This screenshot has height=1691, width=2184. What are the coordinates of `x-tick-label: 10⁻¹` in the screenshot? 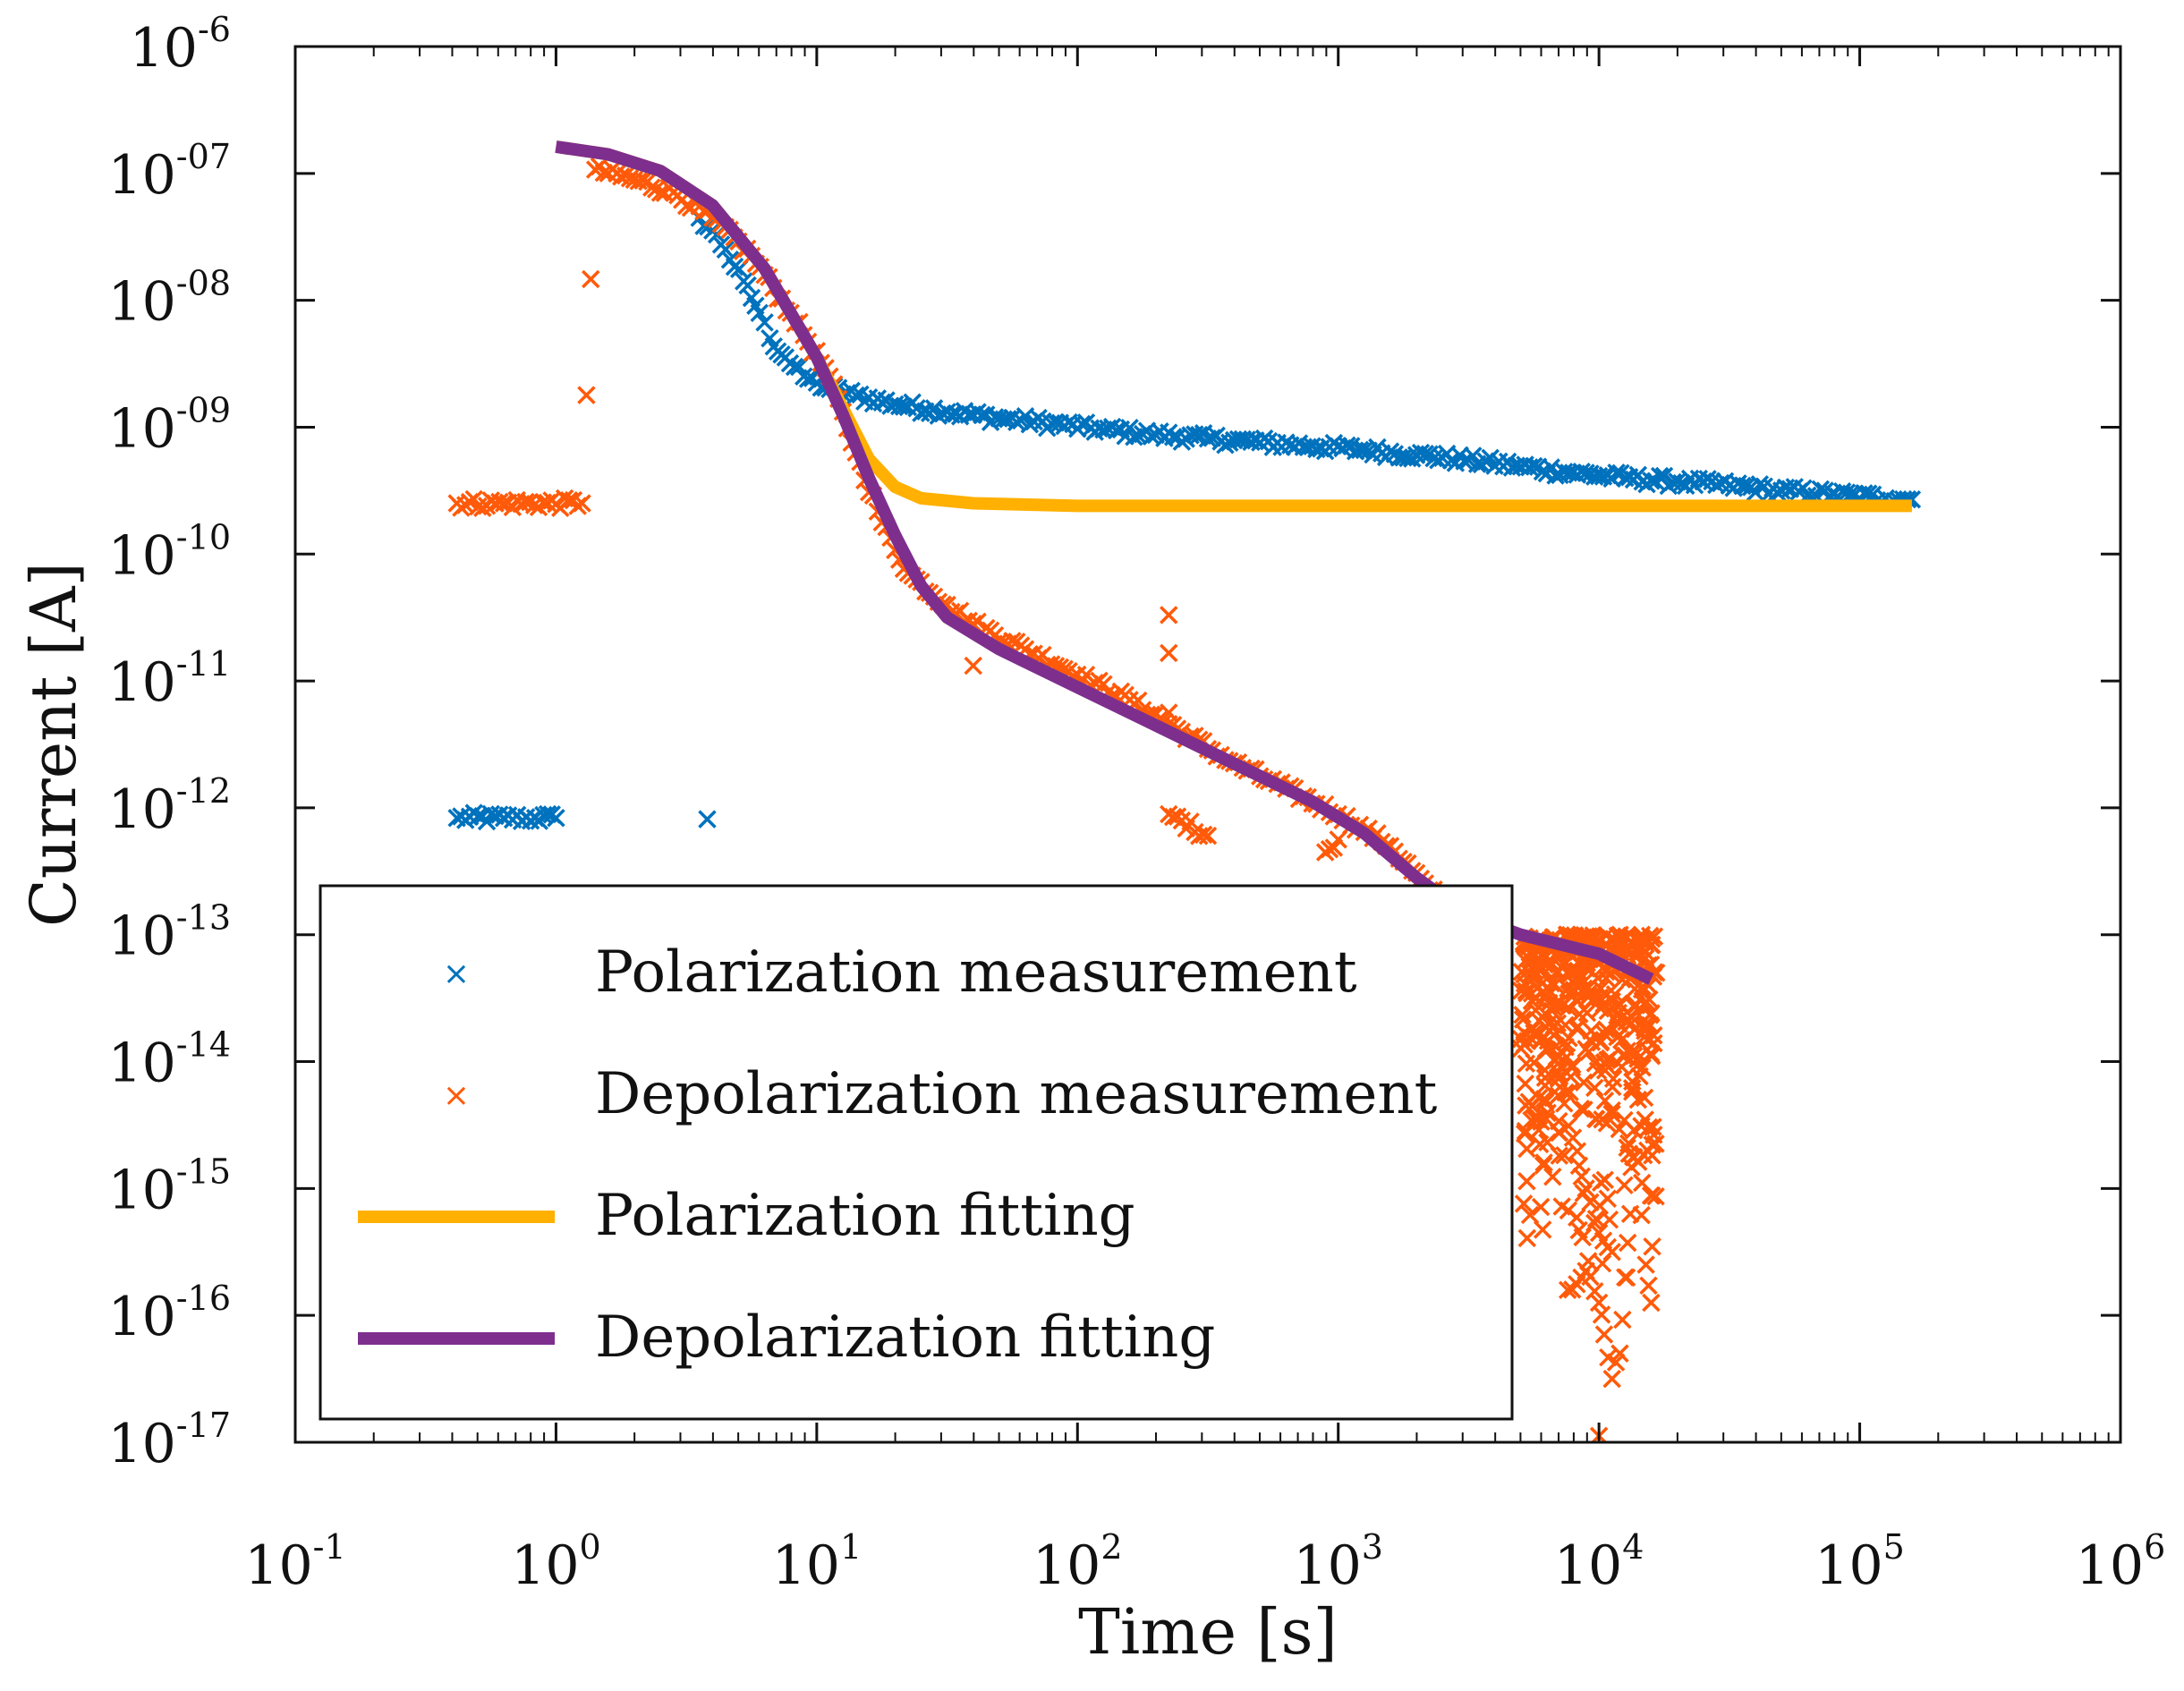 It's located at (294, 1562).